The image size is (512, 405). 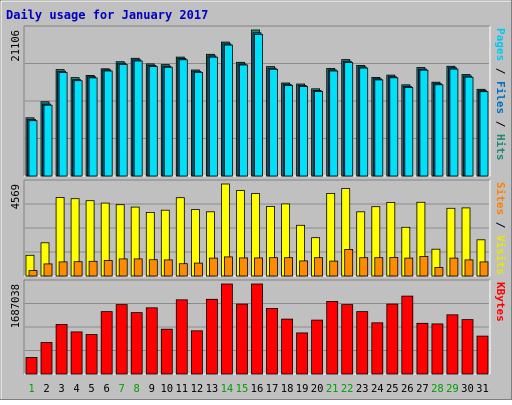 I want to click on day-label-20: 20, so click(x=317, y=389).